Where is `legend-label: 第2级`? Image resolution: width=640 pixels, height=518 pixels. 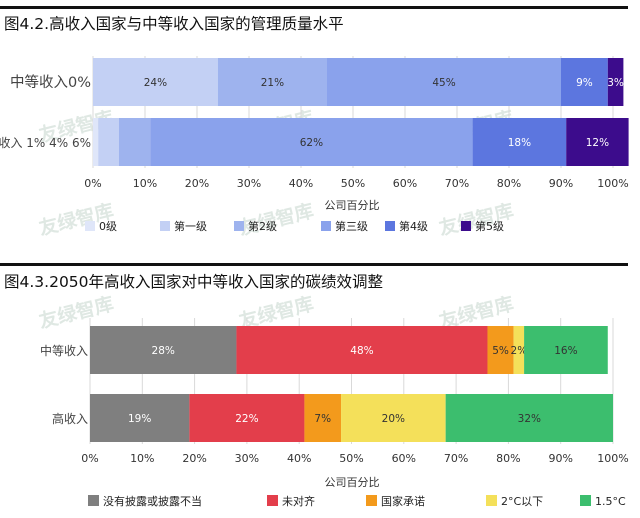
legend-label: 第2级 is located at coordinates (262, 226).